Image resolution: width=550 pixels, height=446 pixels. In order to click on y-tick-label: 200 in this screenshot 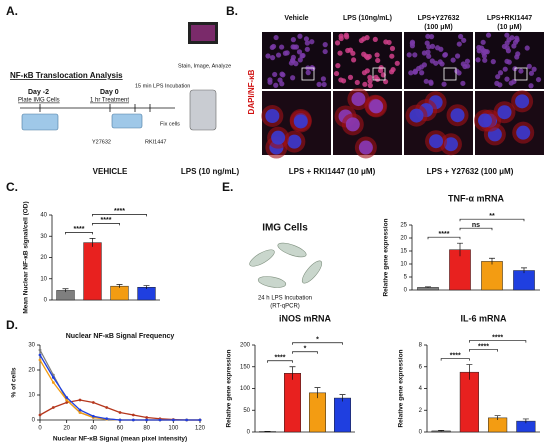, I will do `click(245, 346)`.